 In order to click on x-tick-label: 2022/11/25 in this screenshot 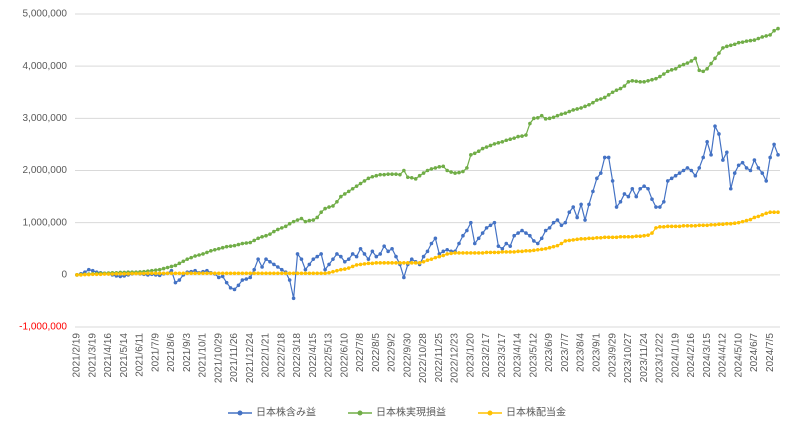, I will do `click(439, 358)`.